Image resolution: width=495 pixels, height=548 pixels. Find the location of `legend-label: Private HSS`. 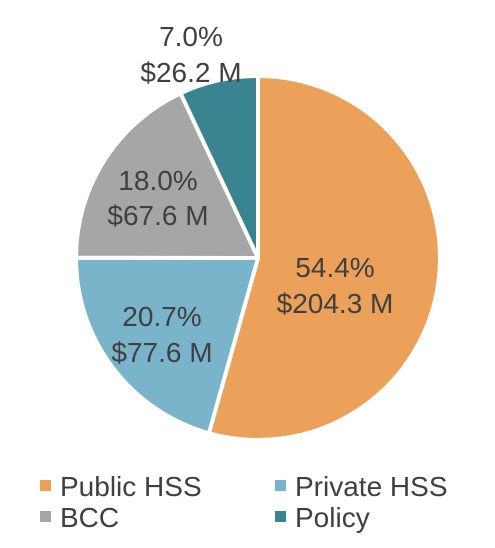

legend-label: Private HSS is located at coordinates (371, 486).